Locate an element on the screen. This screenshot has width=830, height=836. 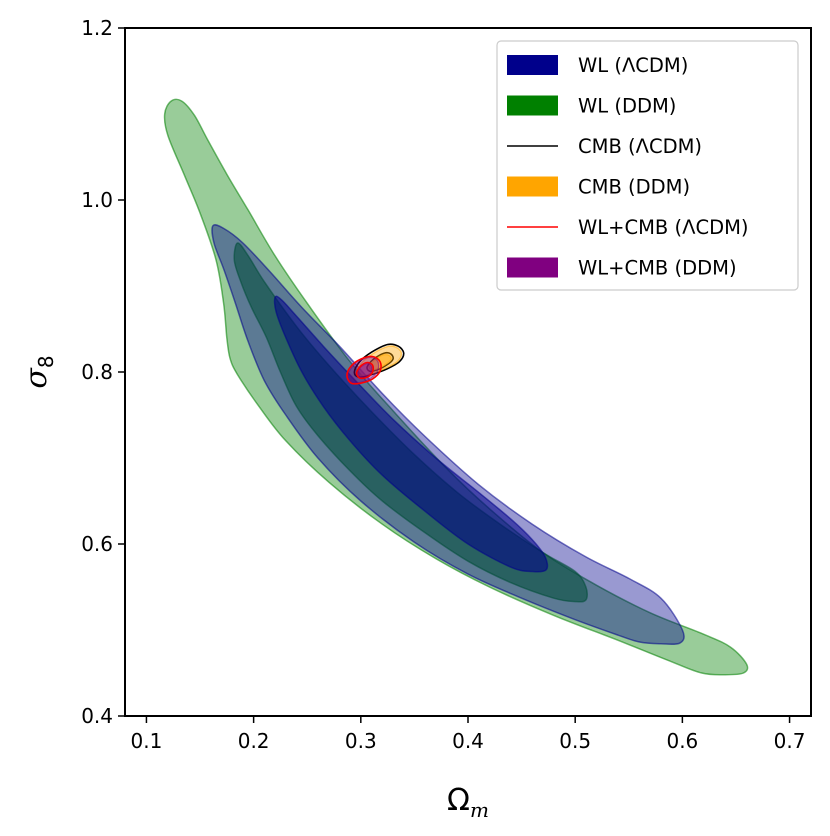
x-tick-label: 0.5 is located at coordinates (575, 741).